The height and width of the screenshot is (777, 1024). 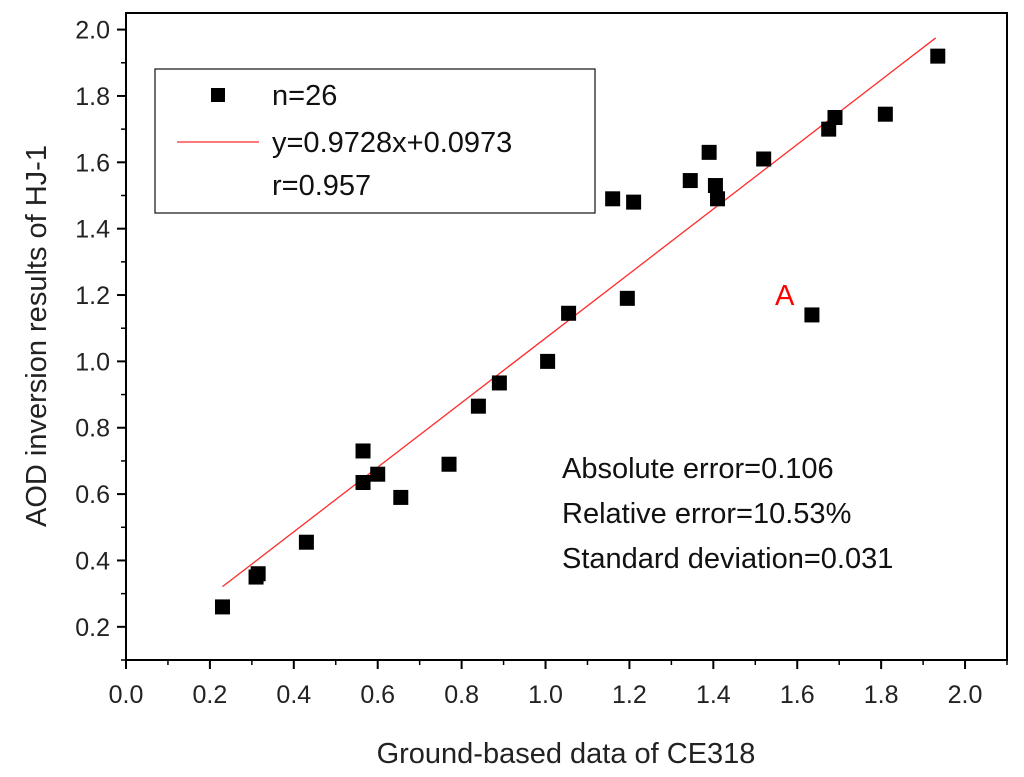 What do you see at coordinates (881, 695) in the screenshot?
I see `x-tick-label: 1.8` at bounding box center [881, 695].